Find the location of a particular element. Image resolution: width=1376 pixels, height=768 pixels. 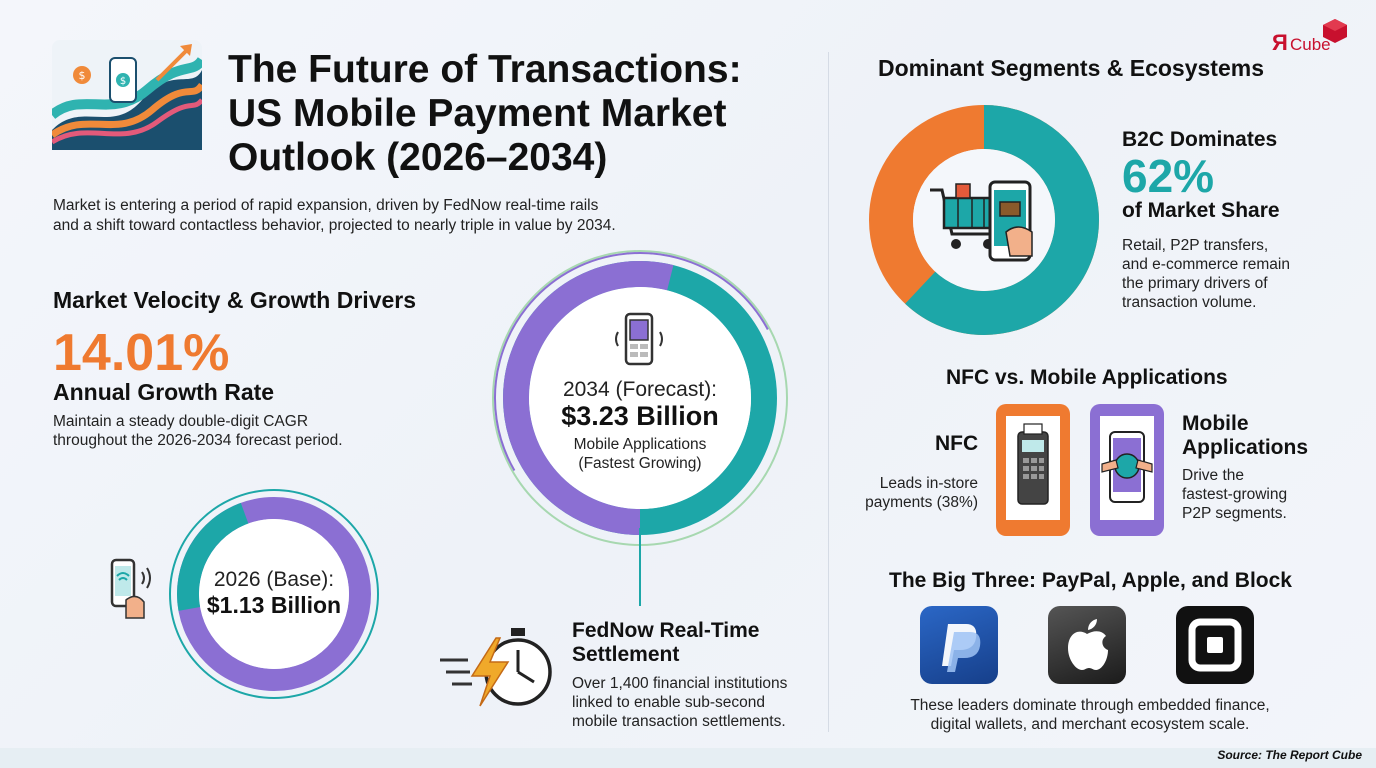

base-ring is located at coordinates (274, 594).